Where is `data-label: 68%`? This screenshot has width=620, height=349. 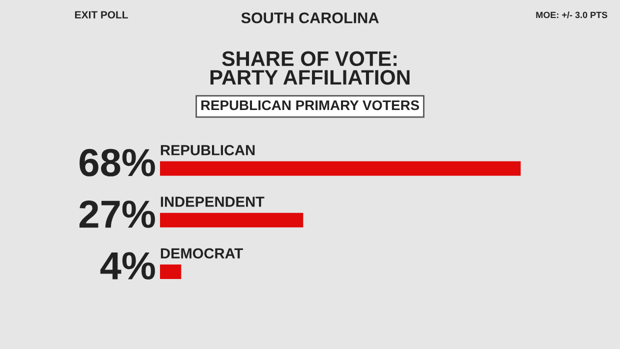
data-label: 68% is located at coordinates (117, 162).